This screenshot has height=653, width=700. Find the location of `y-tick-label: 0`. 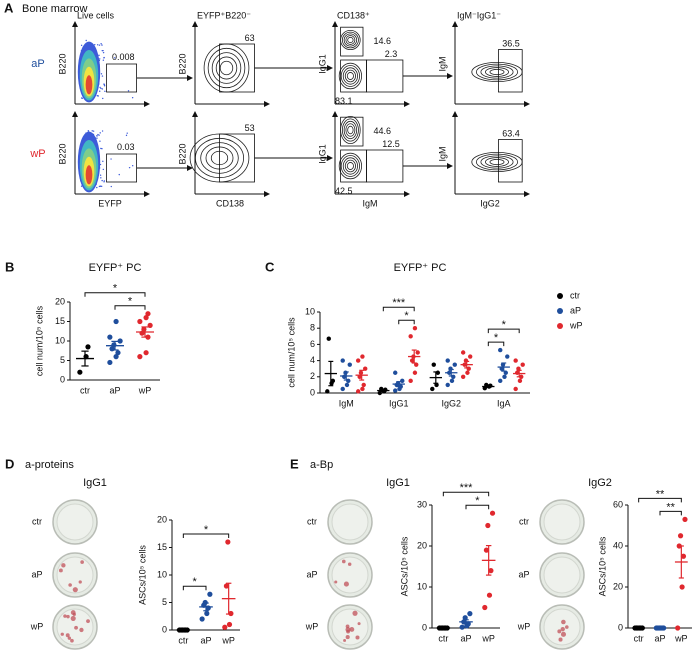

y-tick-label: 0 is located at coordinates (312, 392).